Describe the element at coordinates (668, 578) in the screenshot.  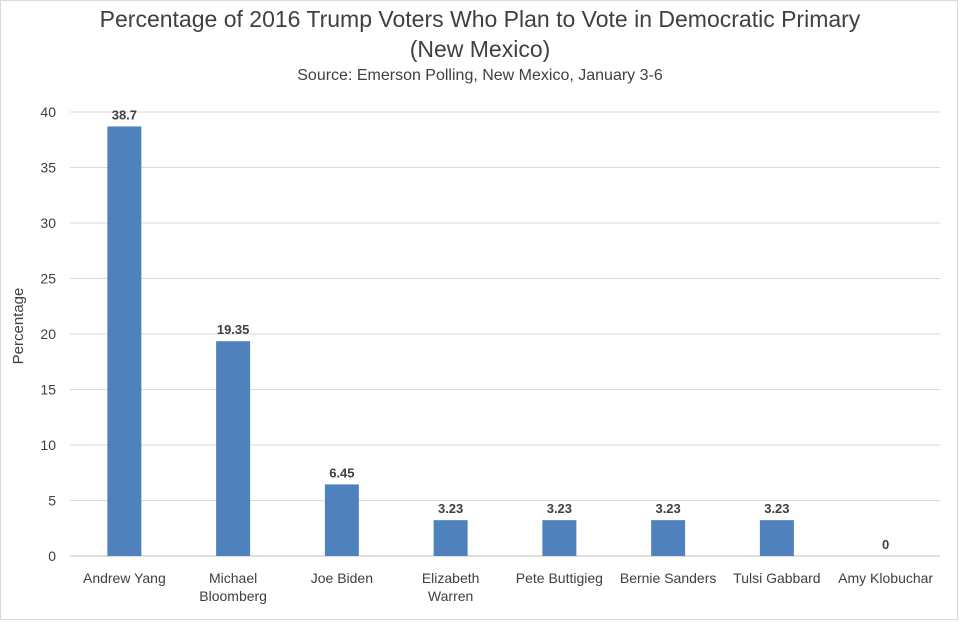
I see `x-tick-label: Bernie Sanders` at that location.